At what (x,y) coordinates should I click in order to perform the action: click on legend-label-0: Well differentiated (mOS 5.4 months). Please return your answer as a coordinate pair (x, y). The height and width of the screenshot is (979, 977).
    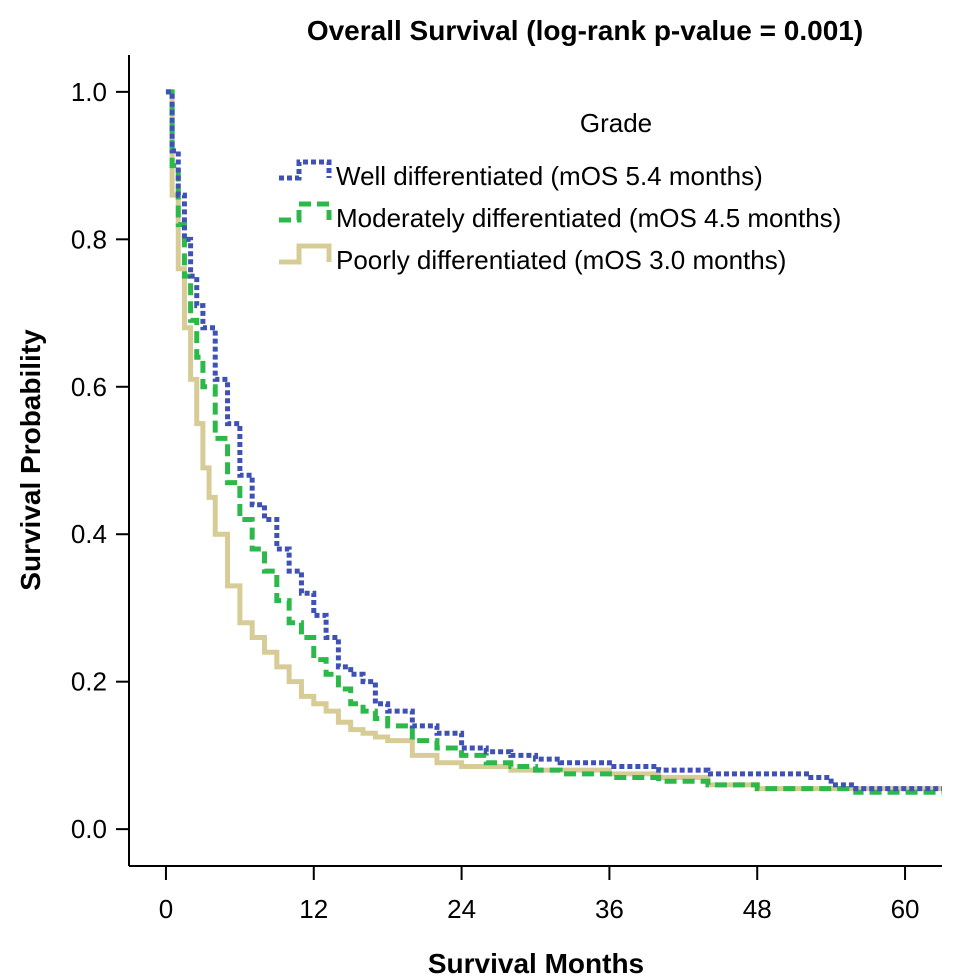
    Looking at the image, I should click on (549, 176).